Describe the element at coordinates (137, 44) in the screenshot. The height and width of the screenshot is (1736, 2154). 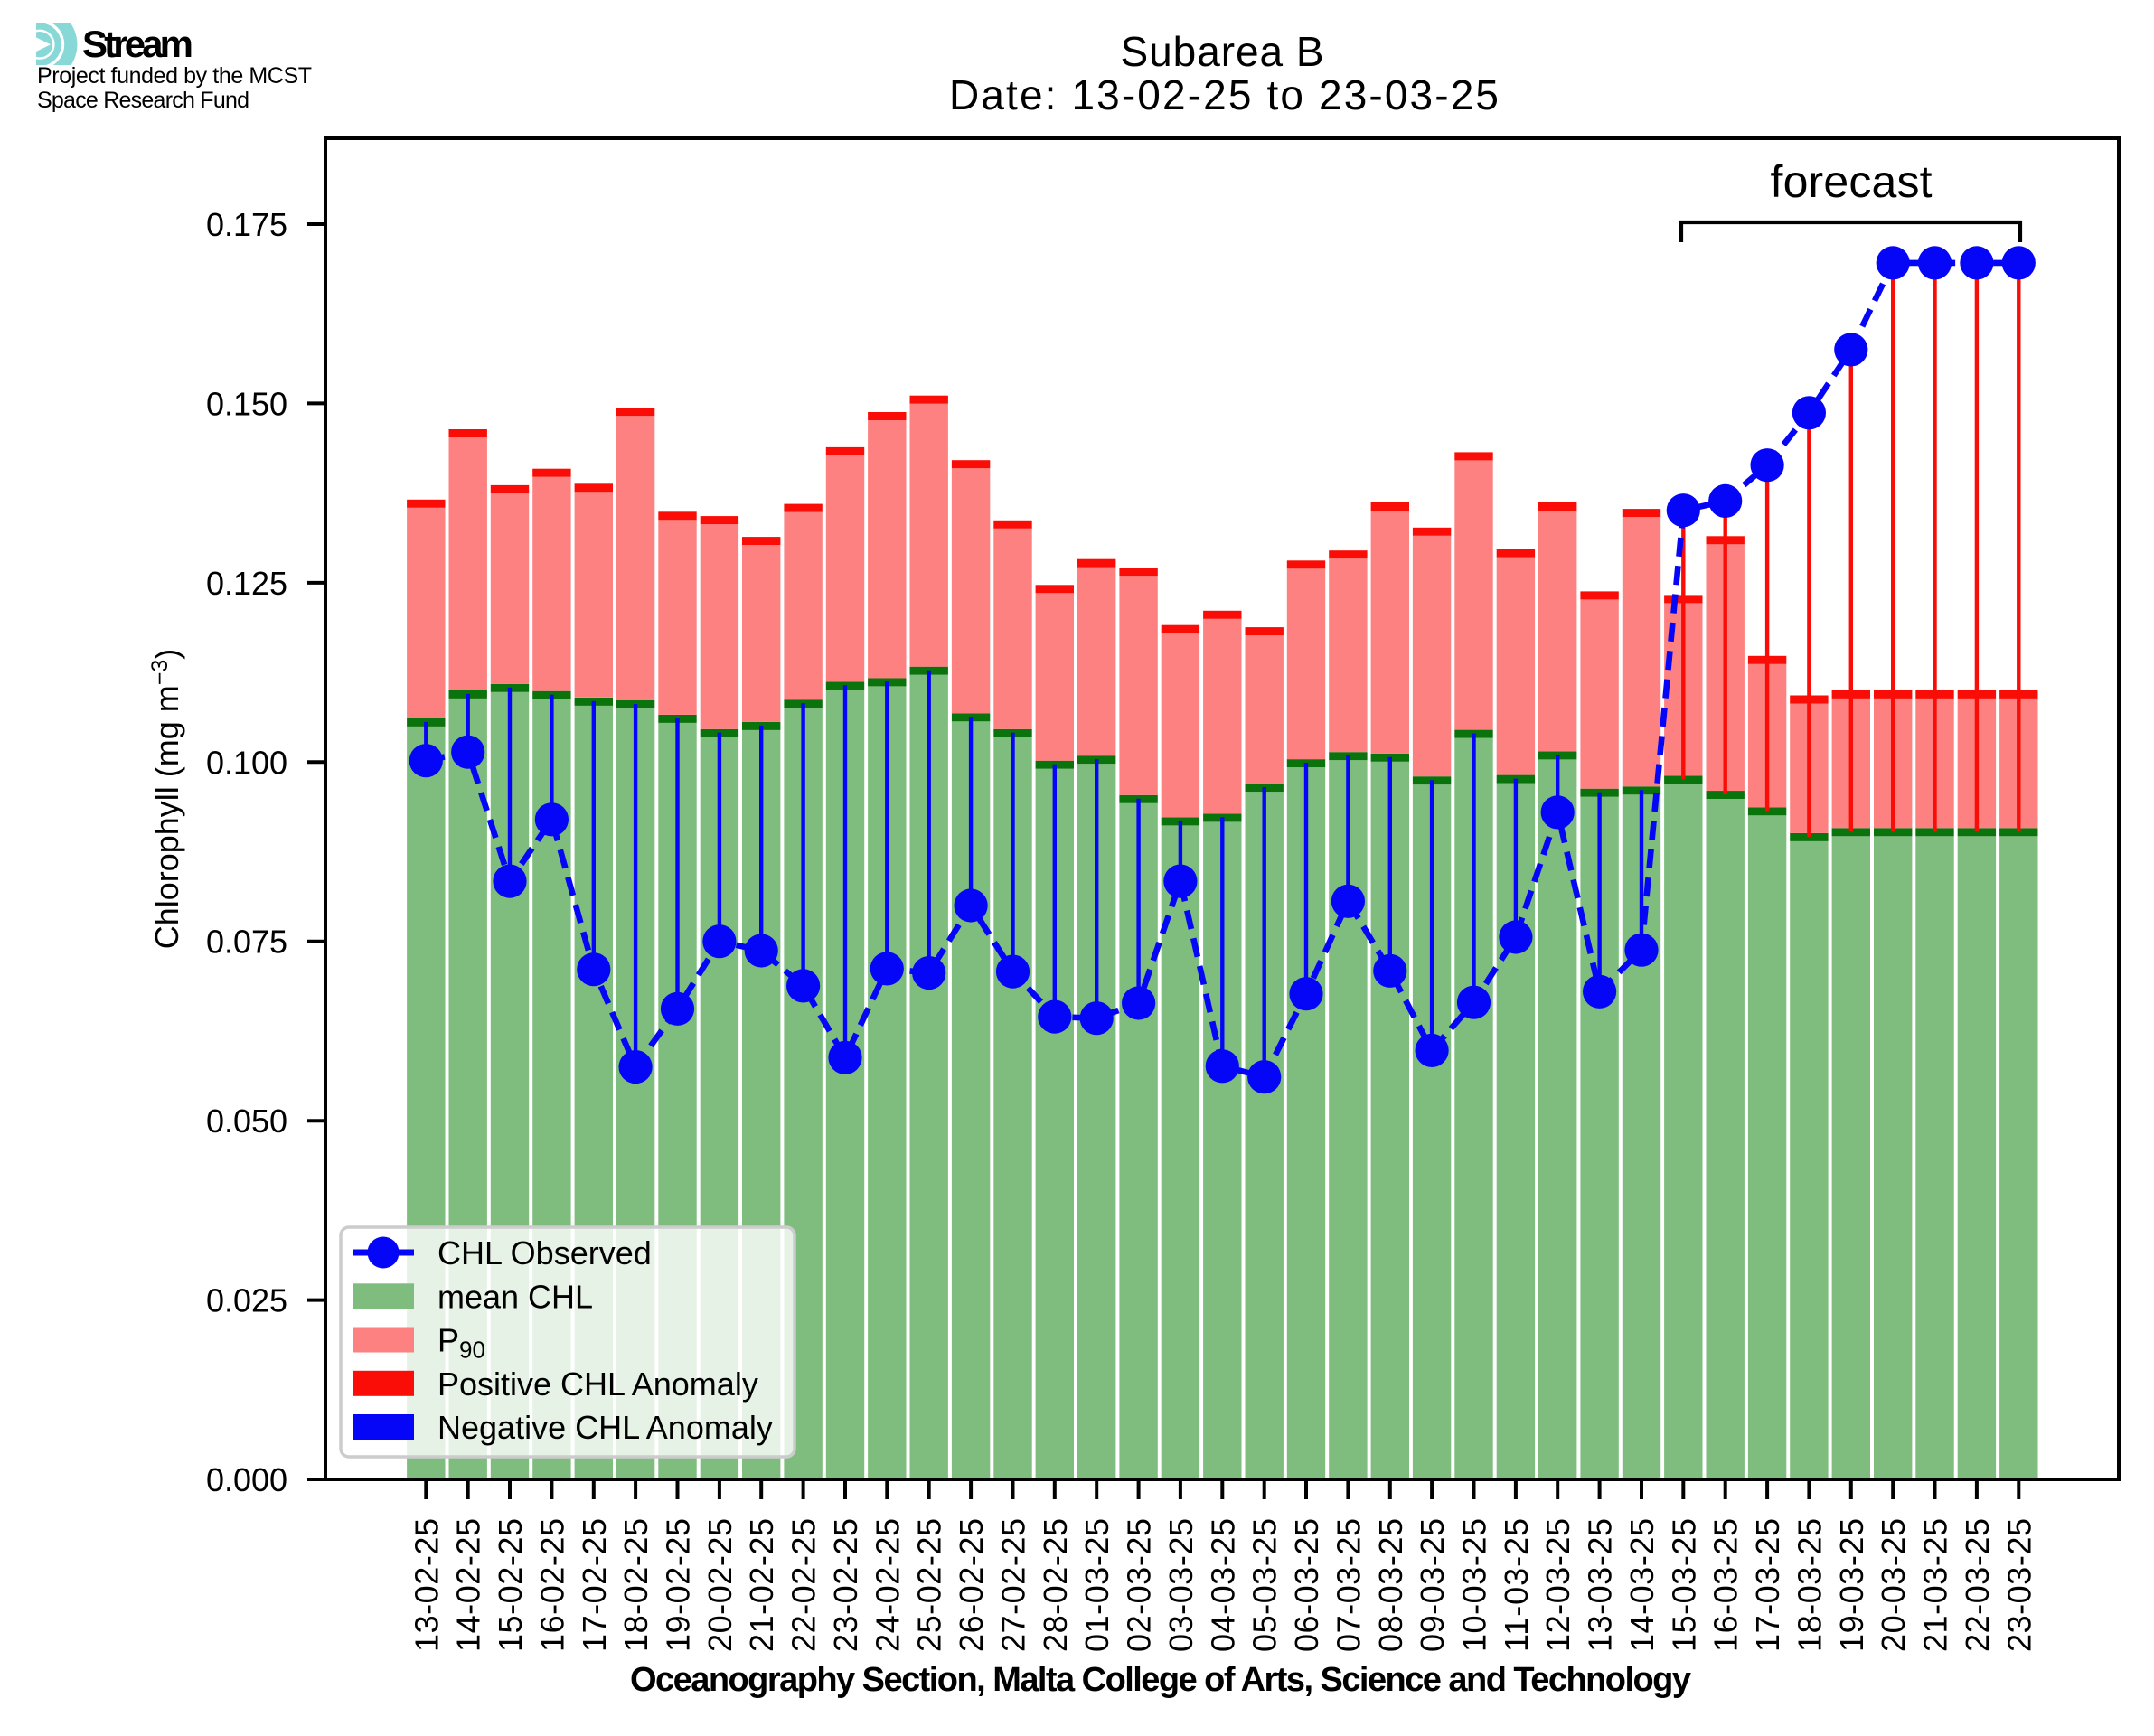
I see `svg-text: Stream` at that location.